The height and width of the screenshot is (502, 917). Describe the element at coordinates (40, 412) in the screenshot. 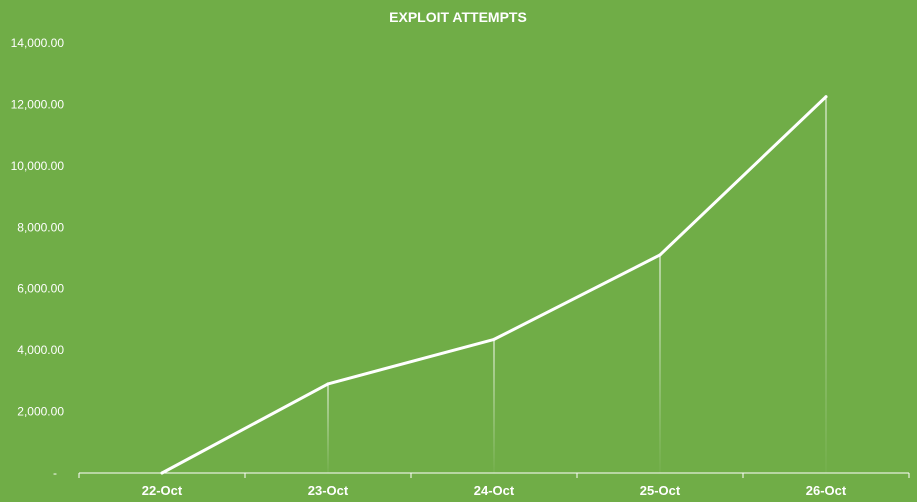

I see `y-tick-label: 2,000.00` at that location.